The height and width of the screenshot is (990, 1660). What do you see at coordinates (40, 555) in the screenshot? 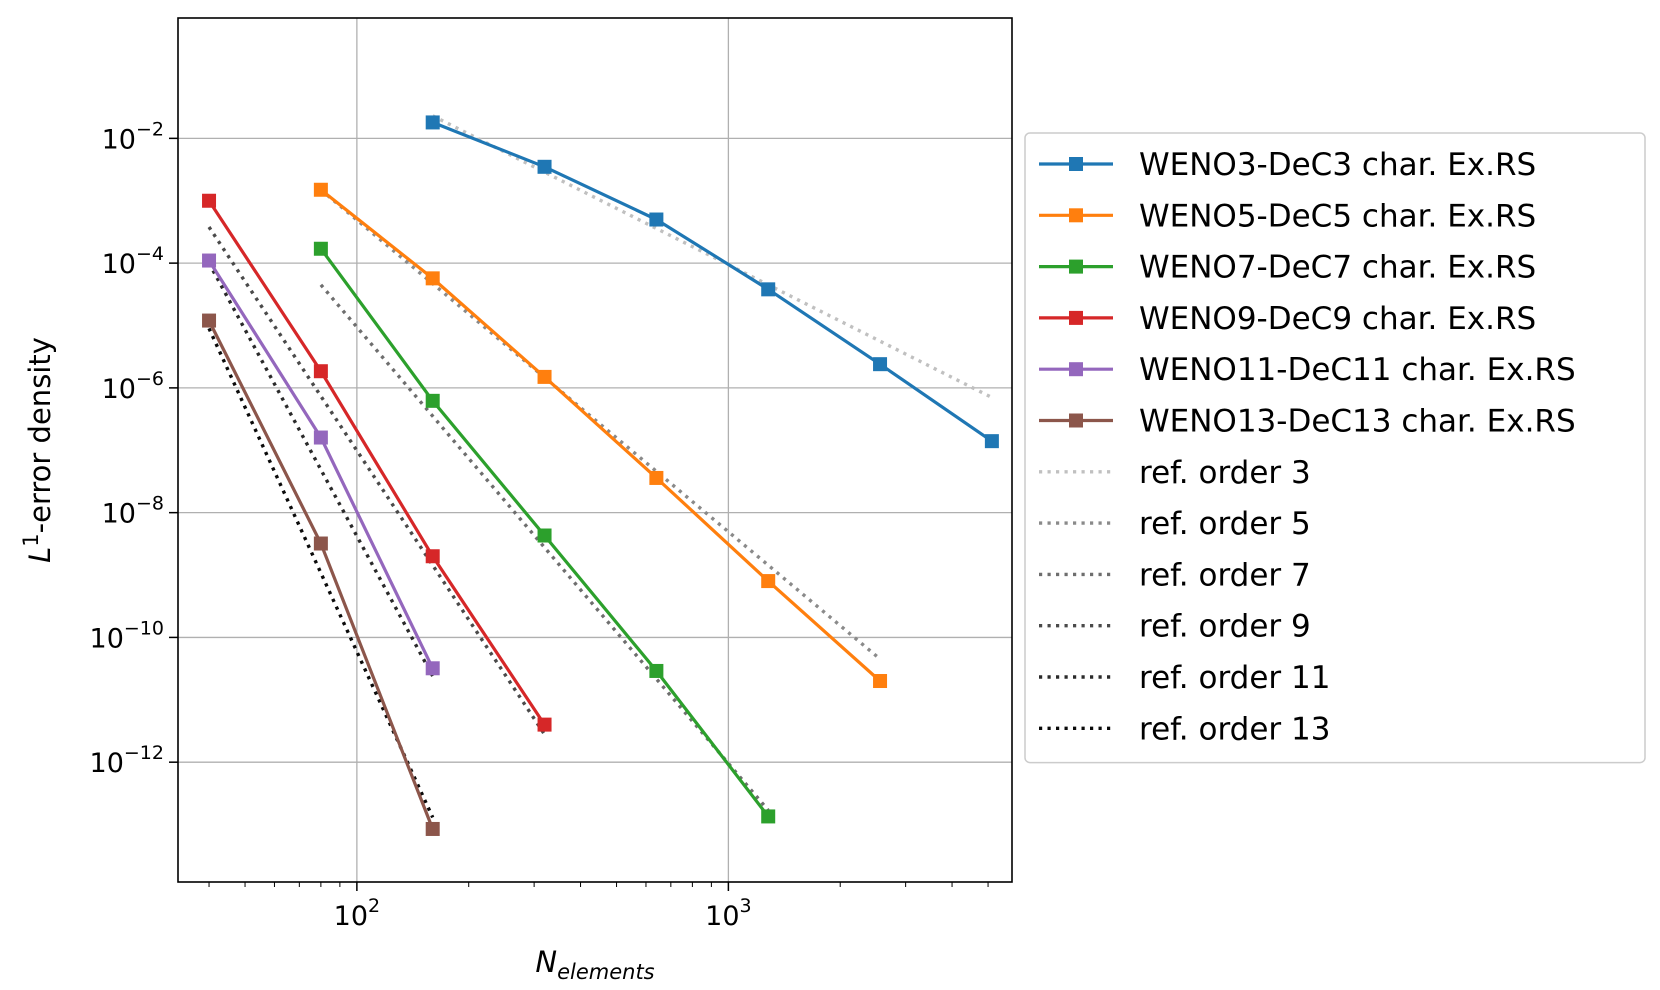
I see `y-axis-label-symbol: L` at bounding box center [40, 555].